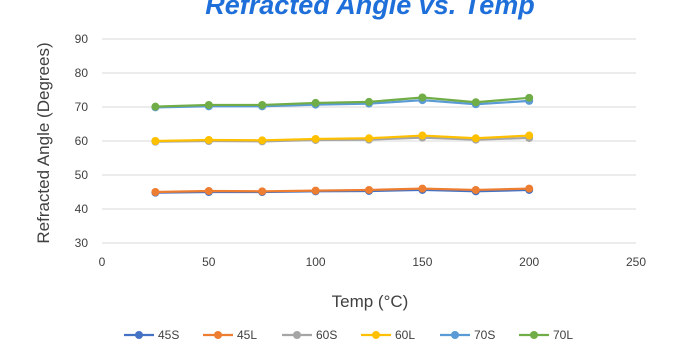 Image resolution: width=684 pixels, height=346 pixels. Describe the element at coordinates (405, 335) in the screenshot. I see `legend-label: 60L` at that location.